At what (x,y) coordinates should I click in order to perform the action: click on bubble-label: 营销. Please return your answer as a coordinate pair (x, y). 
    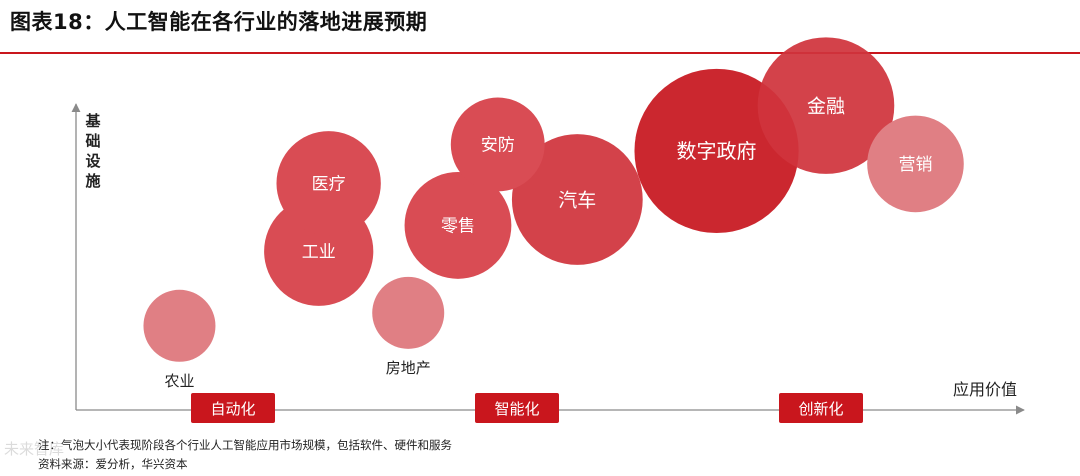
    Looking at the image, I should click on (915, 165).